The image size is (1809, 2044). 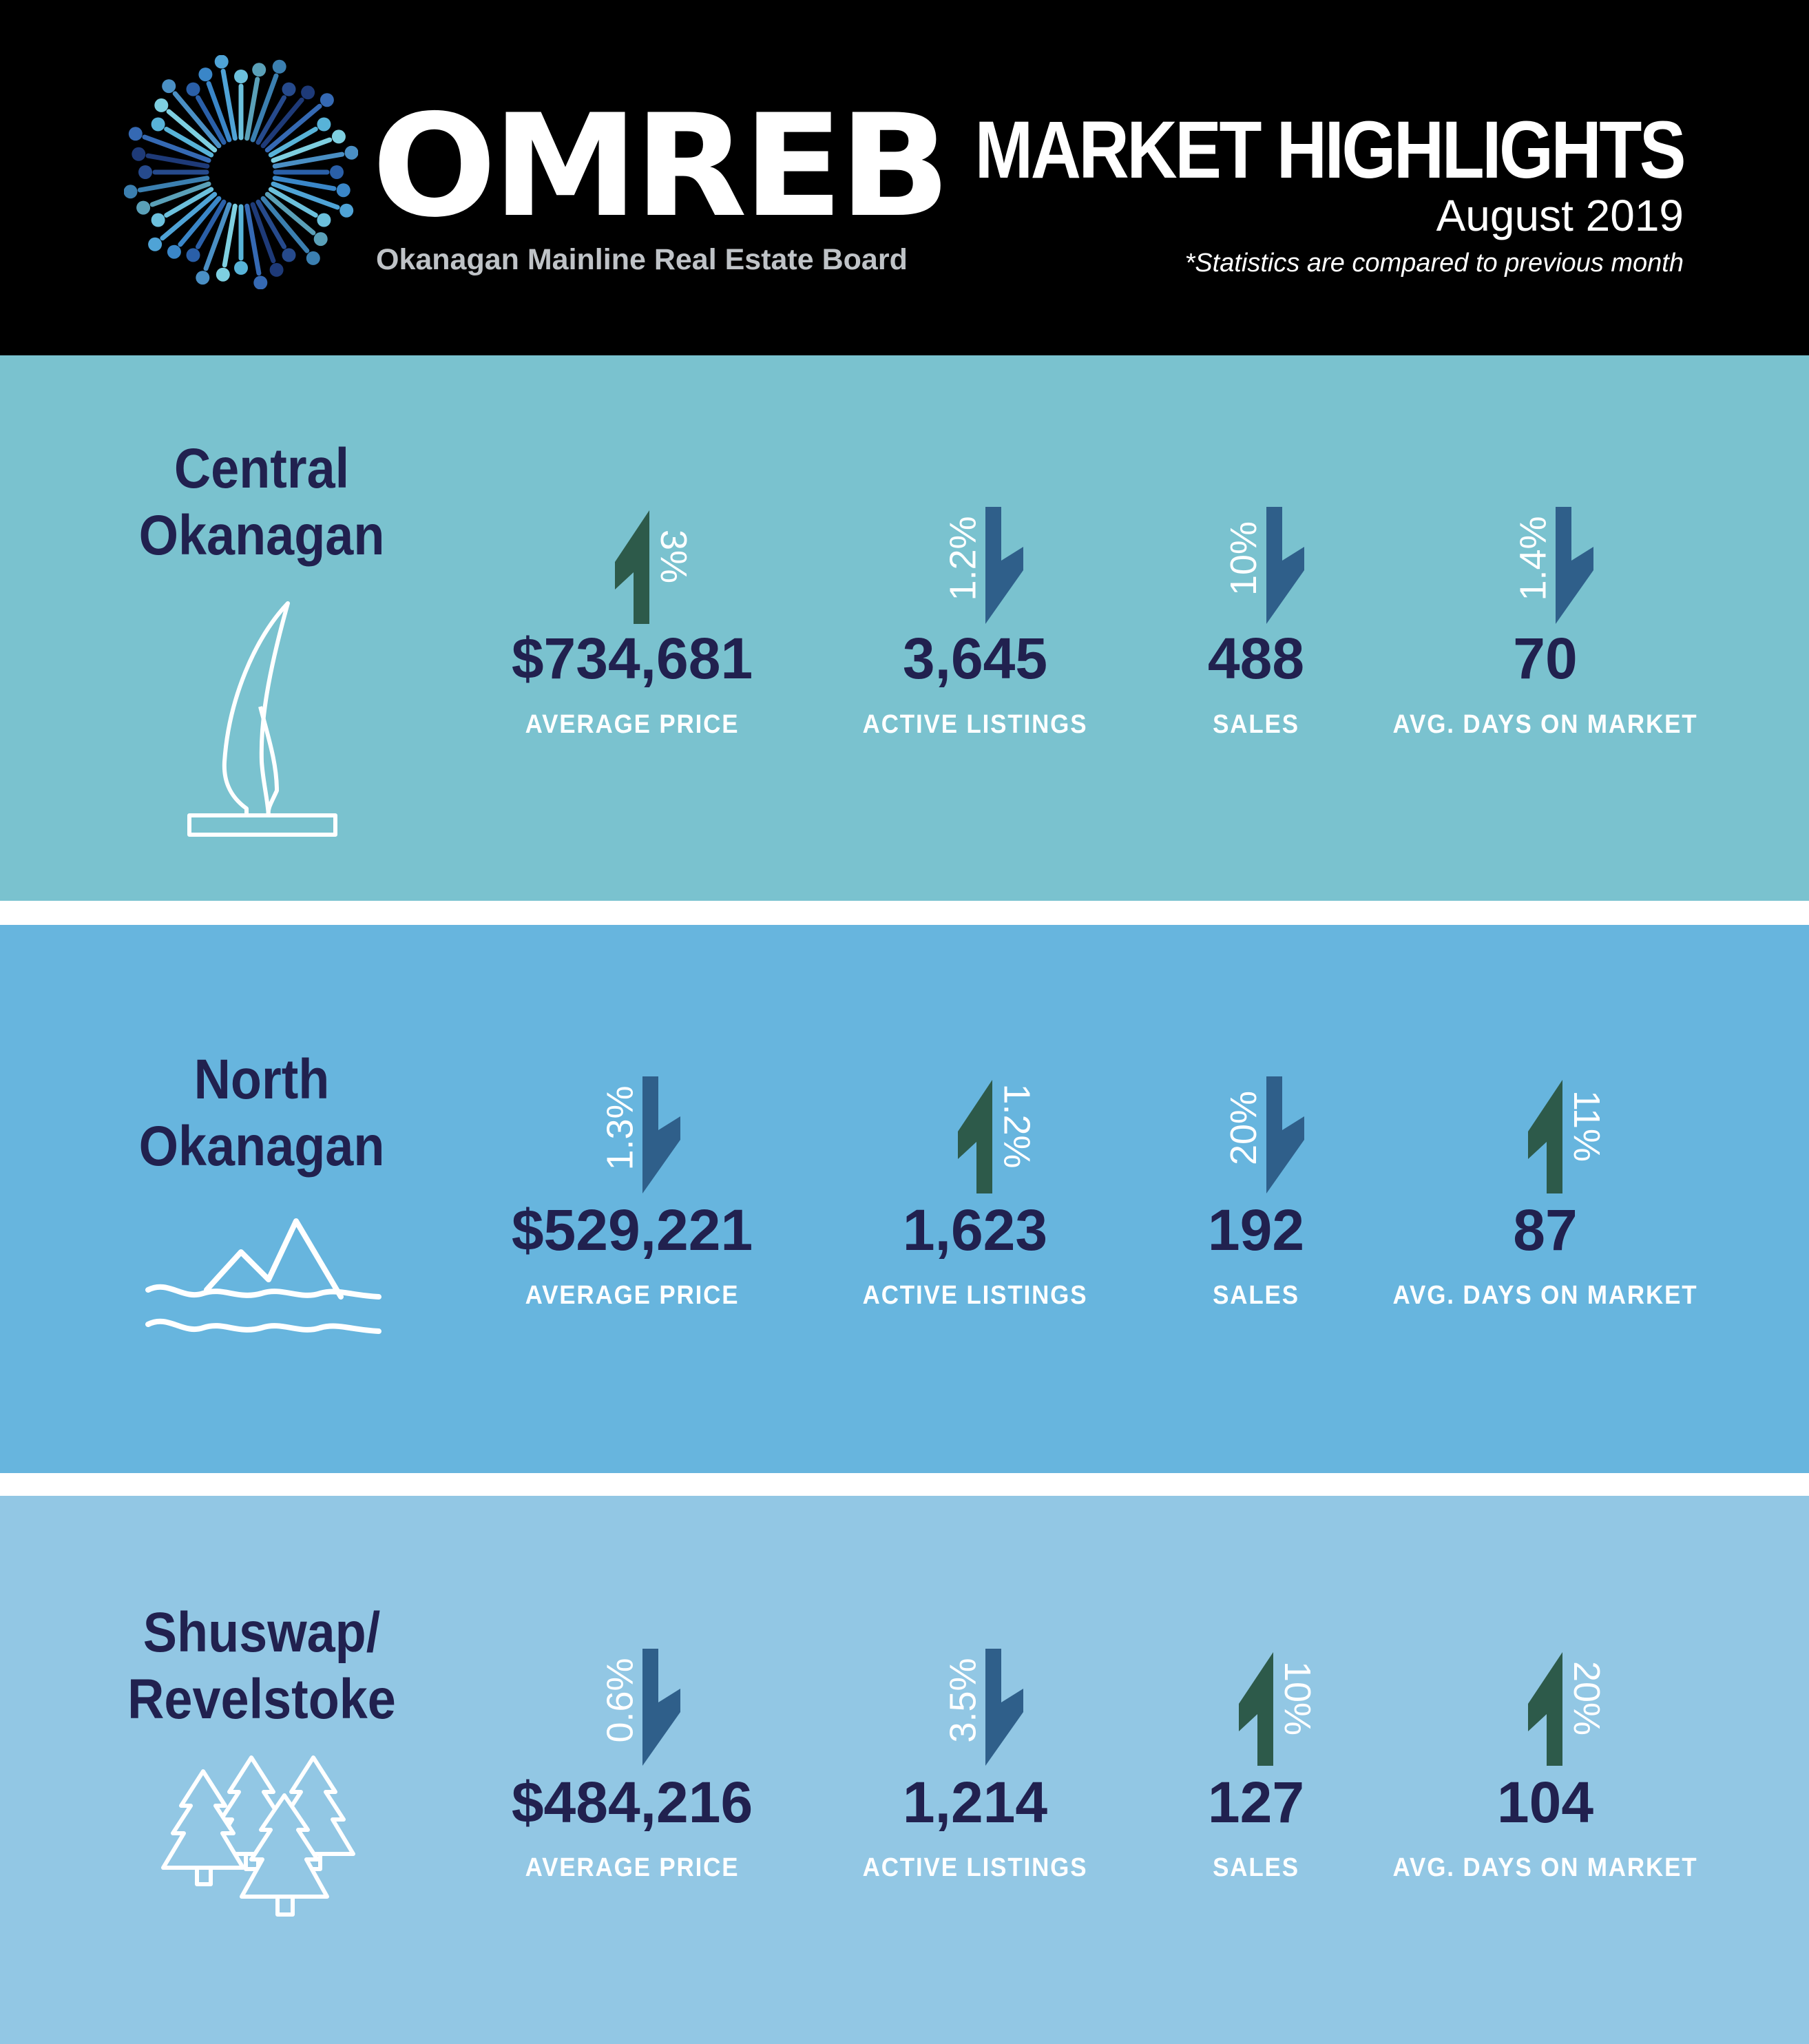 What do you see at coordinates (1256, 1802) in the screenshot?
I see `stat-value: 127` at bounding box center [1256, 1802].